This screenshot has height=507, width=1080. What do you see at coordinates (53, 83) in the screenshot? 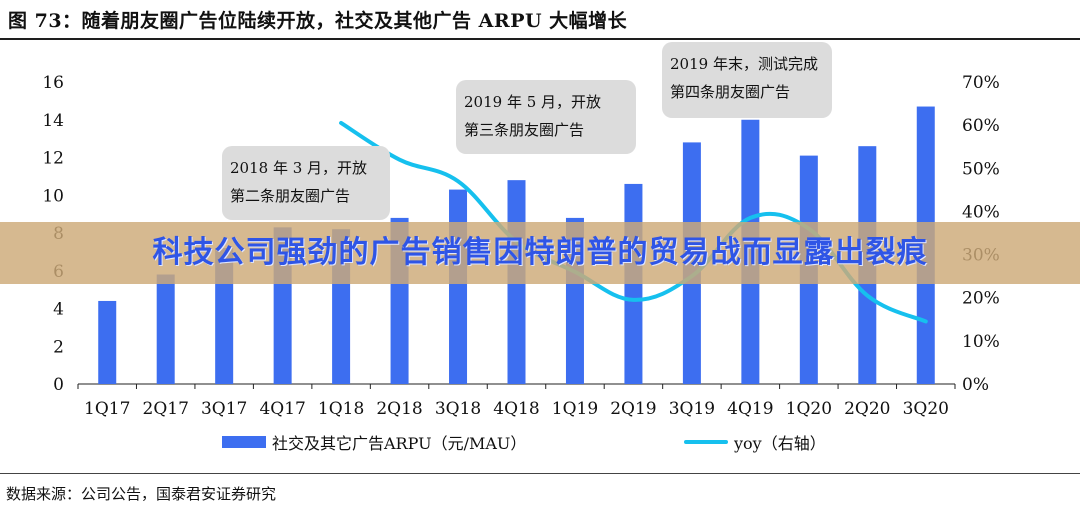
I see `y-left-tick-label: 16` at bounding box center [53, 83].